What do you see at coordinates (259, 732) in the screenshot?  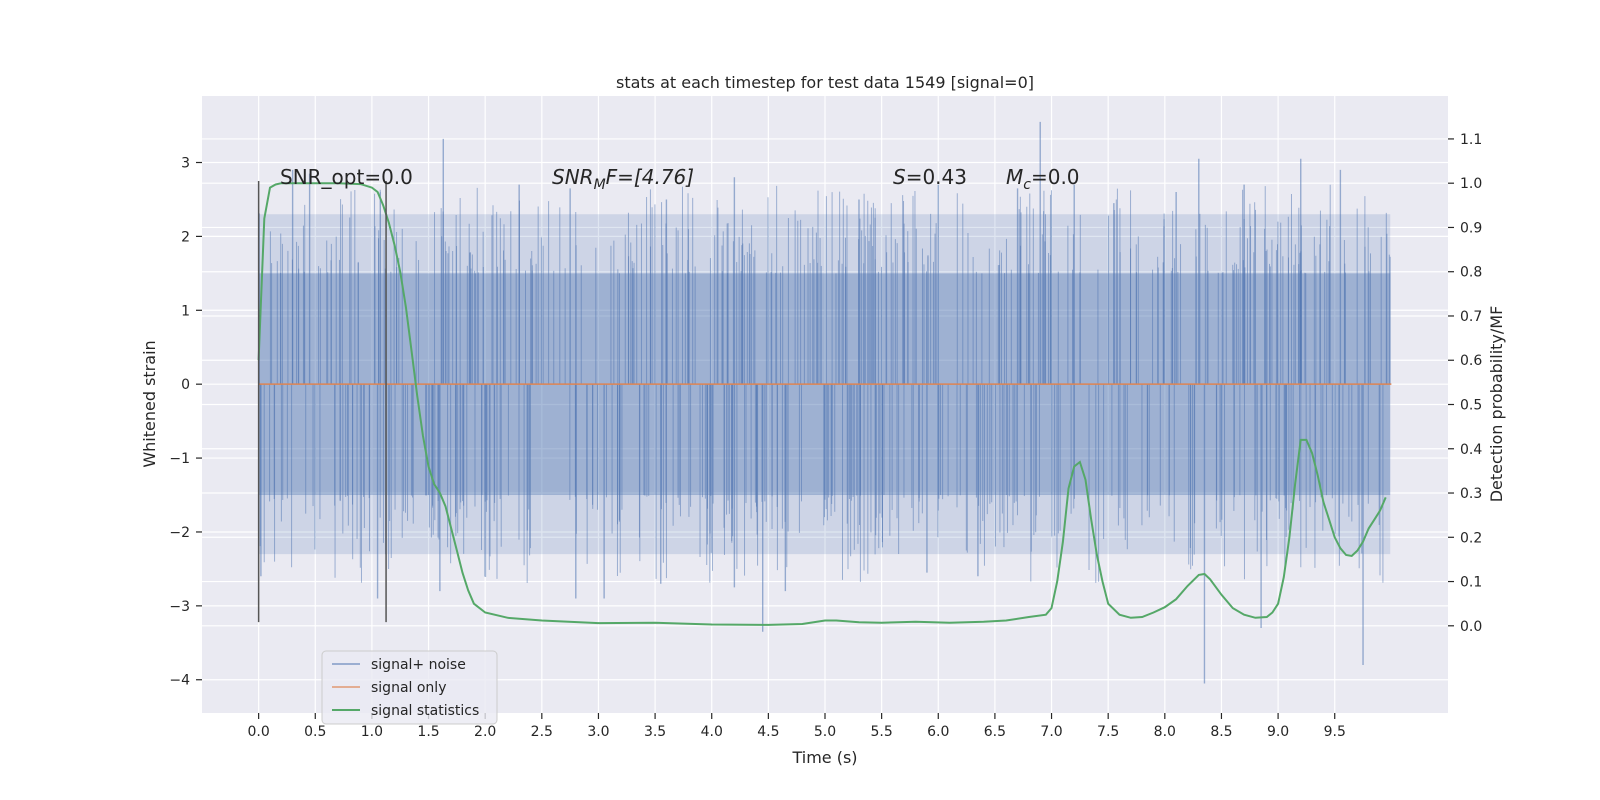 I see `x-tick-label: 0.0` at bounding box center [259, 732].